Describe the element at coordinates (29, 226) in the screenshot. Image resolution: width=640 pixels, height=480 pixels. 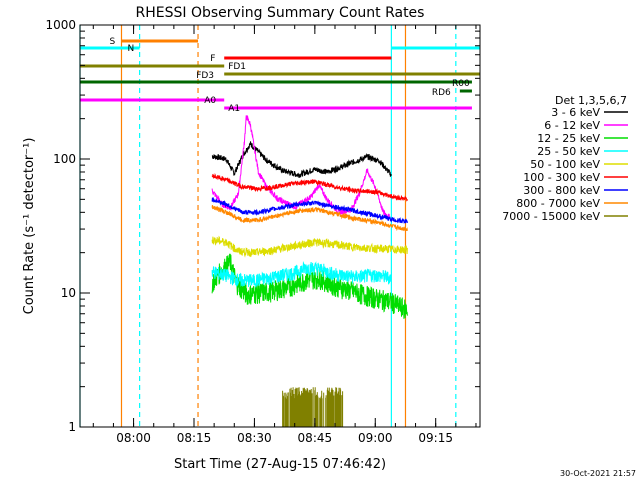
I see `y-axis-label: Count Rate (s⁻¹ detector⁻¹)` at that location.